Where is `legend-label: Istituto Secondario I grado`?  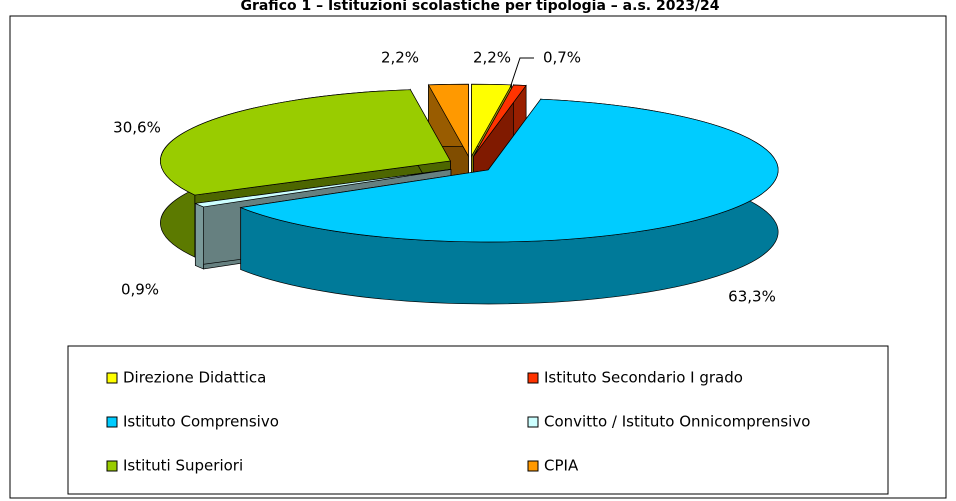 legend-label: Istituto Secondario I grado is located at coordinates (643, 378).